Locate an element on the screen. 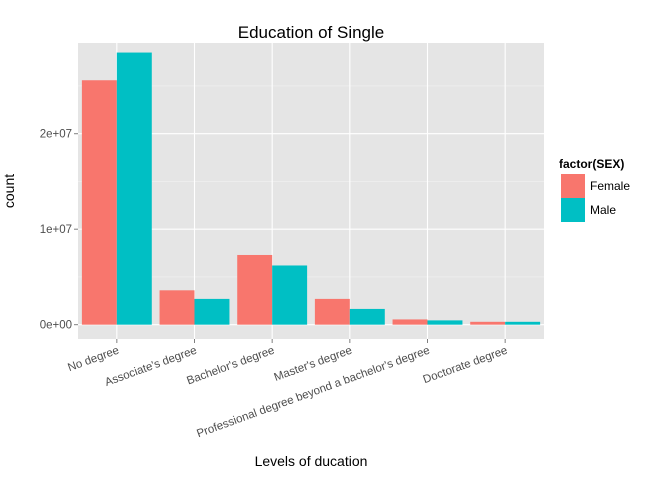 The height and width of the screenshot is (480, 672). legend-key-female is located at coordinates (573, 186).